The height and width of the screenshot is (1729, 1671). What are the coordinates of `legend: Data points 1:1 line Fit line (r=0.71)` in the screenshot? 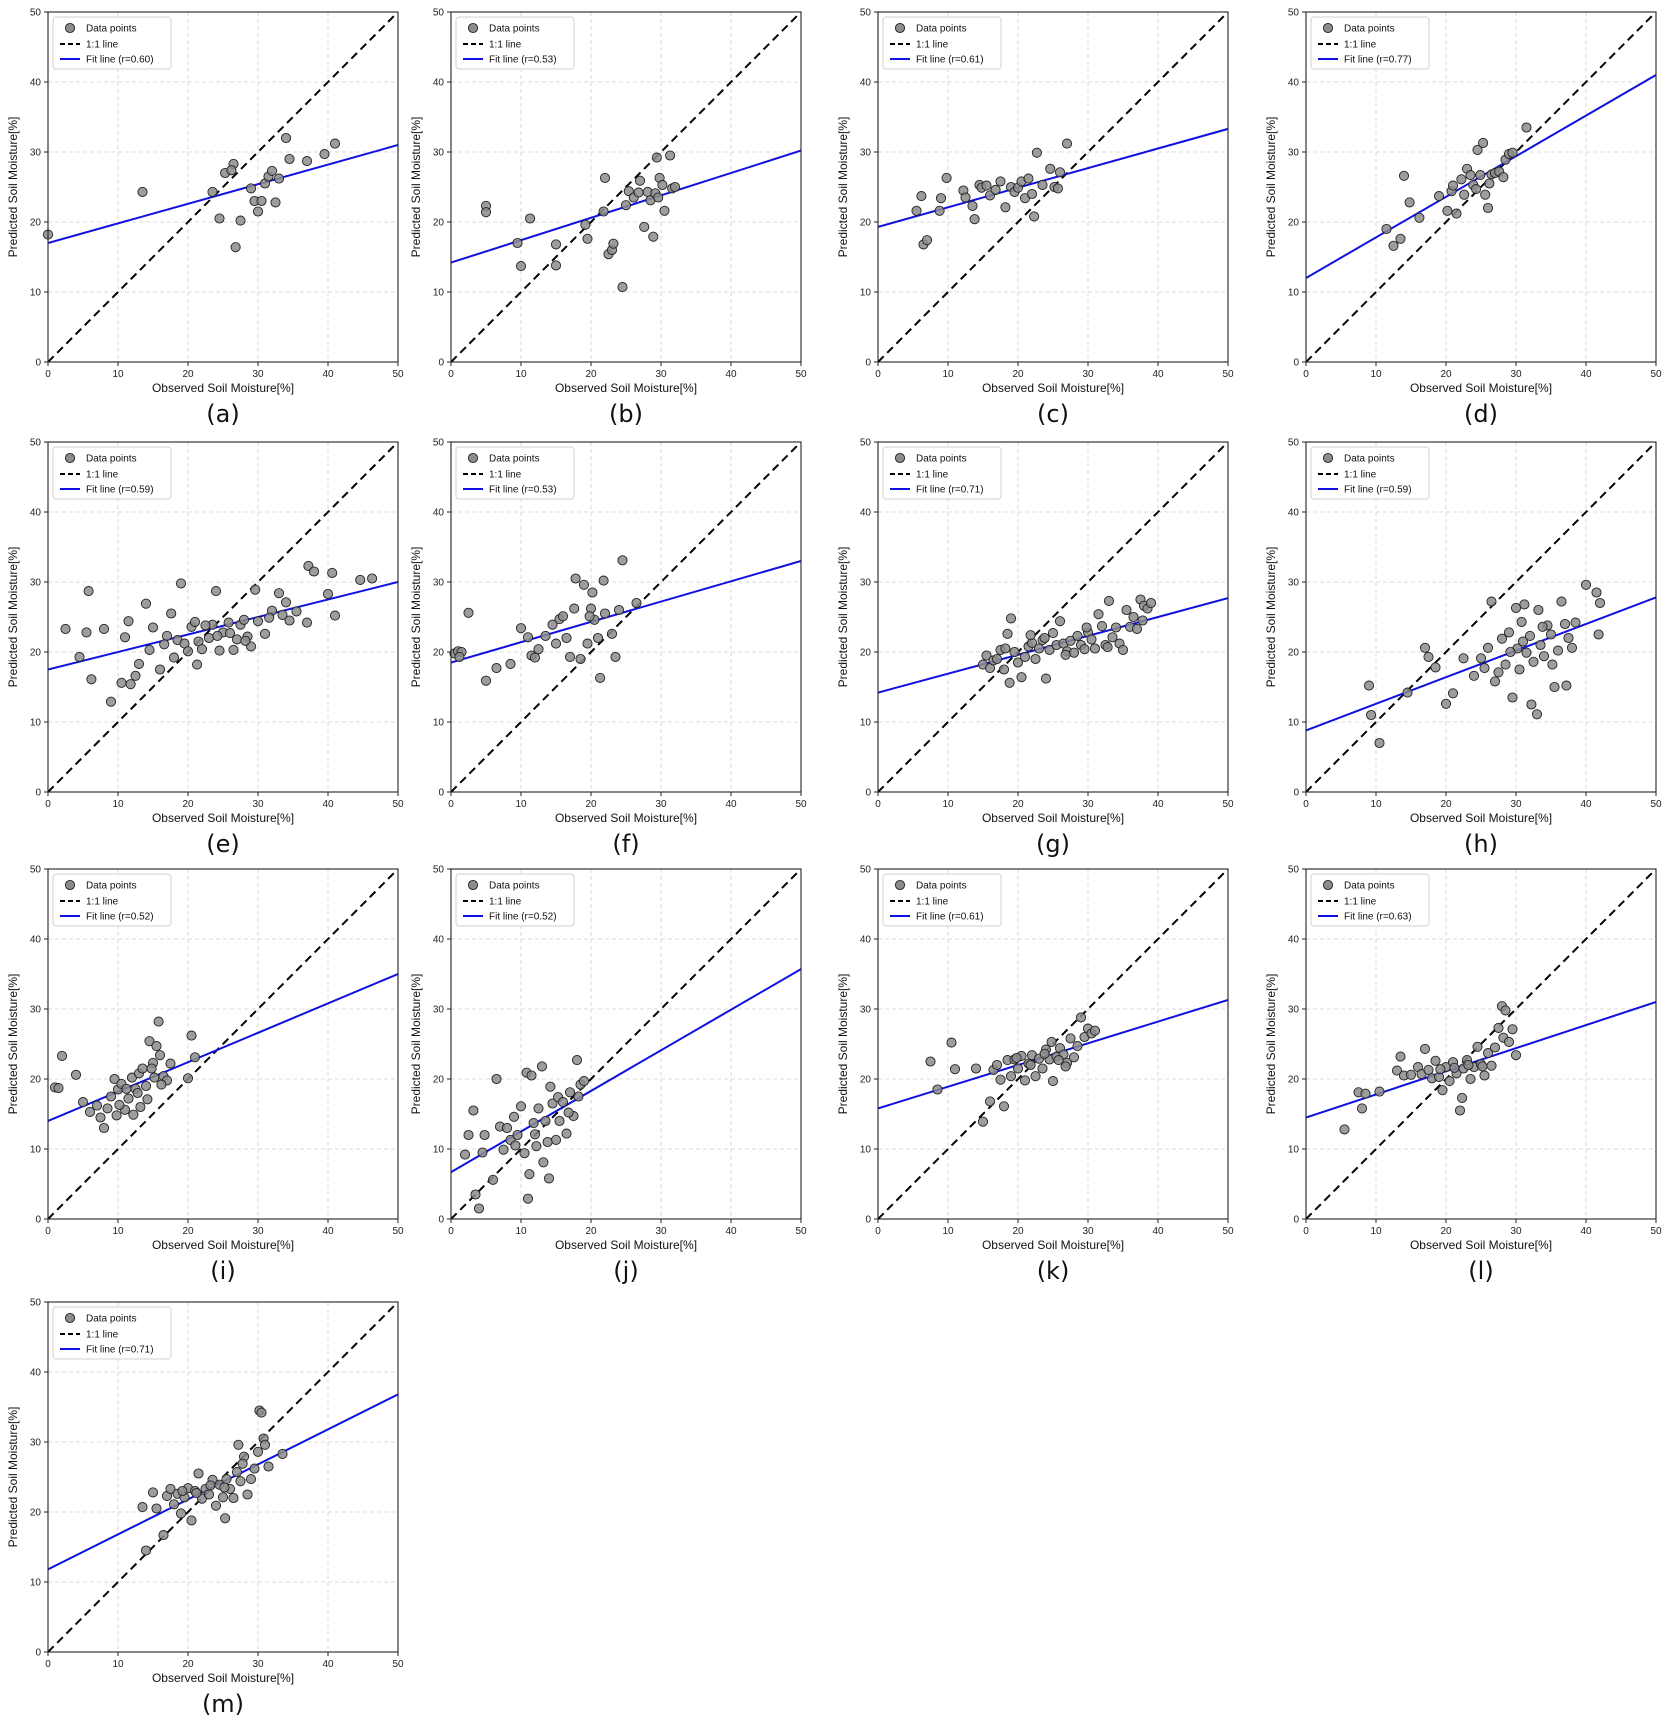 It's located at (112, 1333).